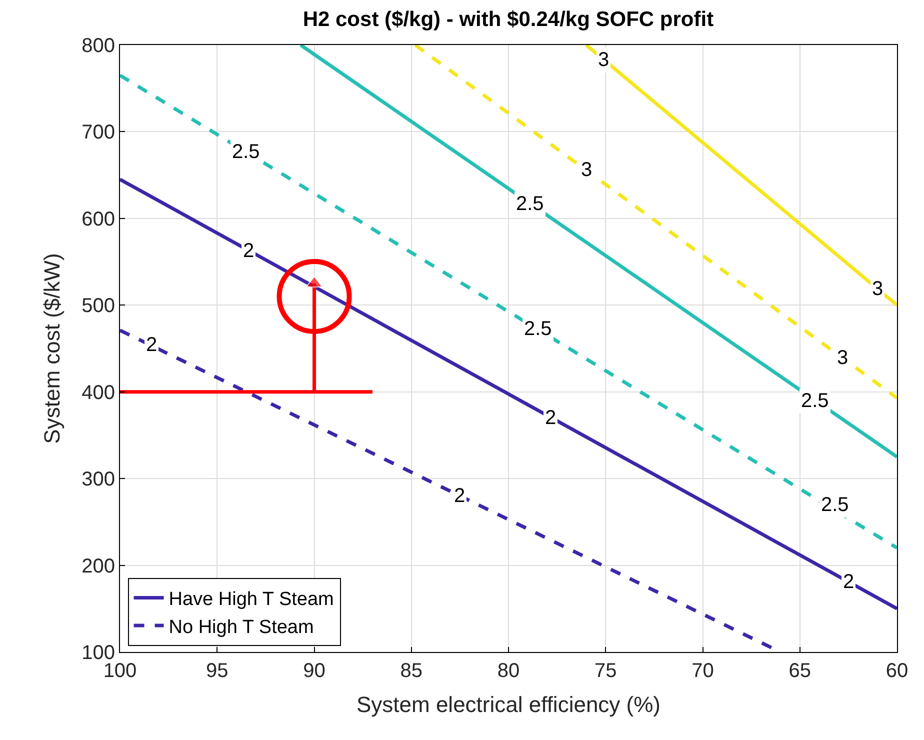 The image size is (924, 740). What do you see at coordinates (51, 348) in the screenshot?
I see `y-axis-title: System cost ($/kW)` at bounding box center [51, 348].